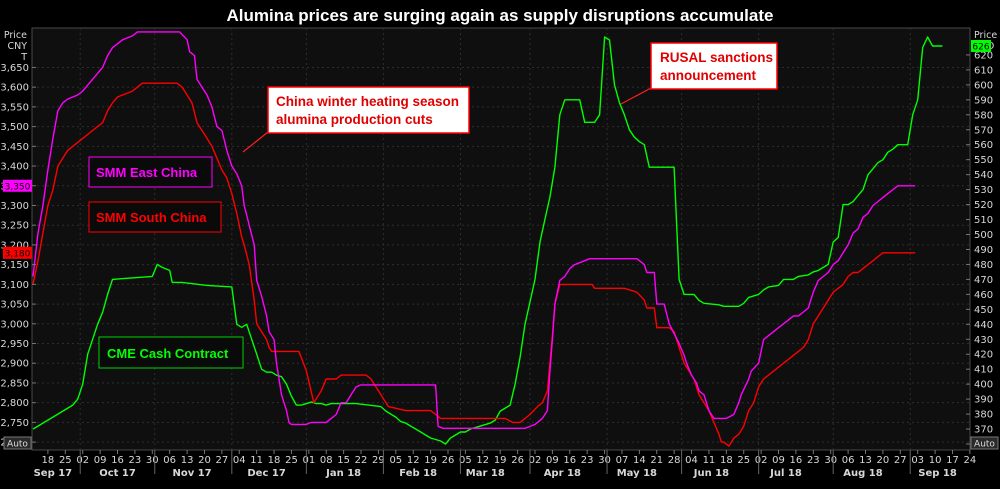 The height and width of the screenshot is (489, 1000). I want to click on right-axis-tick-label: 410, so click(983, 370).